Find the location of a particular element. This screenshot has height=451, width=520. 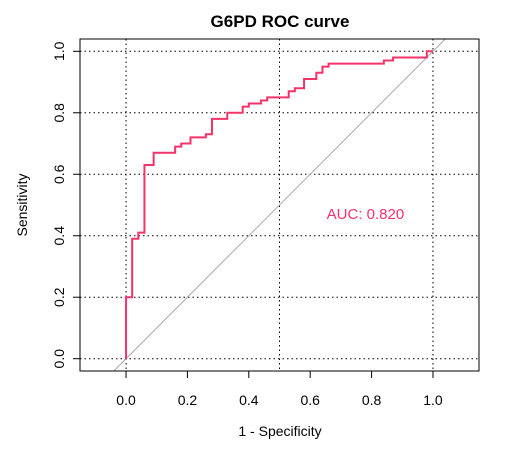

y-tick-label: 1.0 is located at coordinates (59, 51).